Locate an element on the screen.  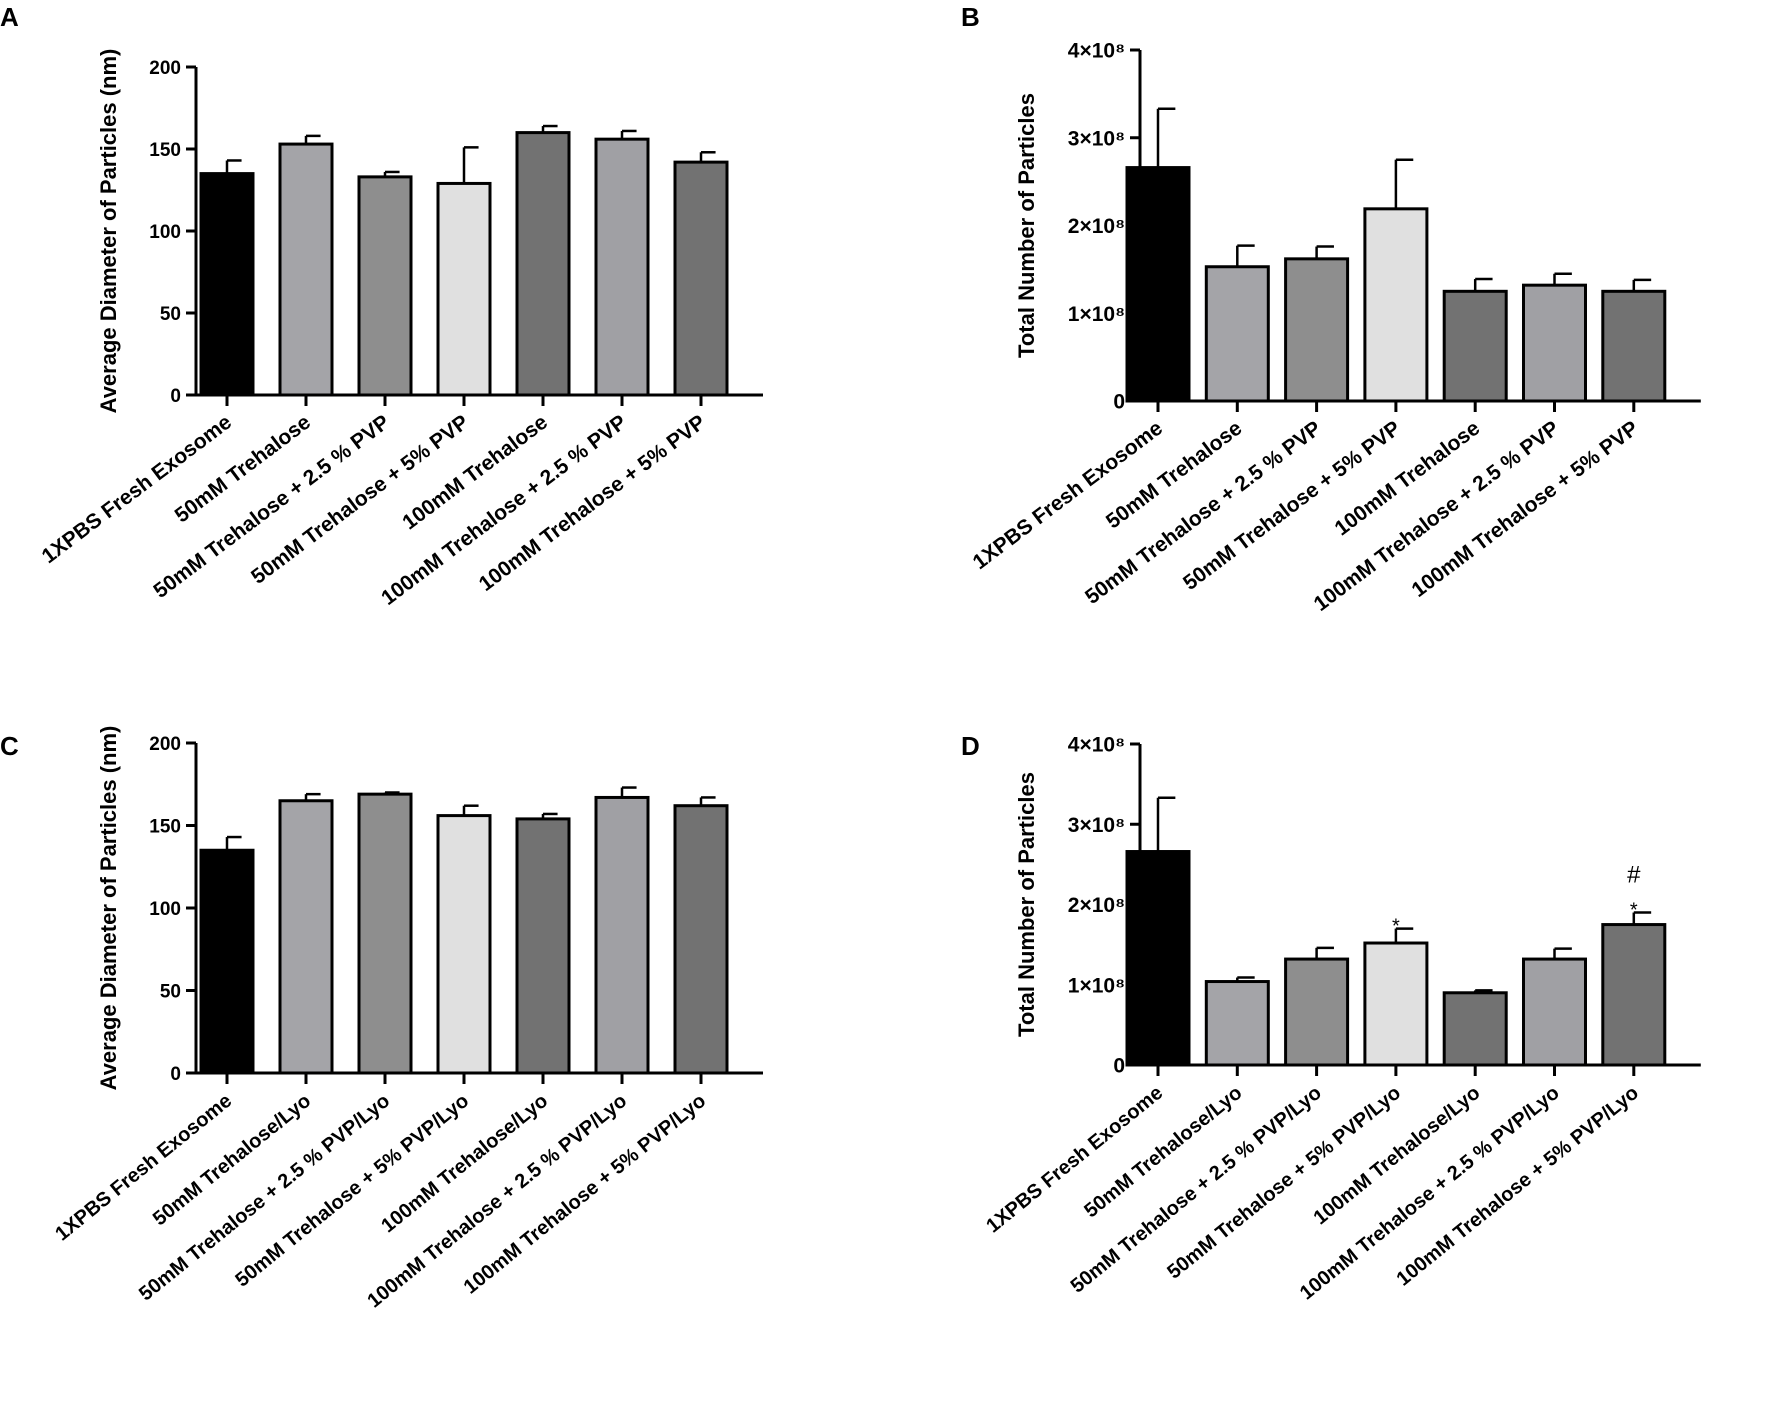
panel-a-label: A is located at coordinates (9, 17).